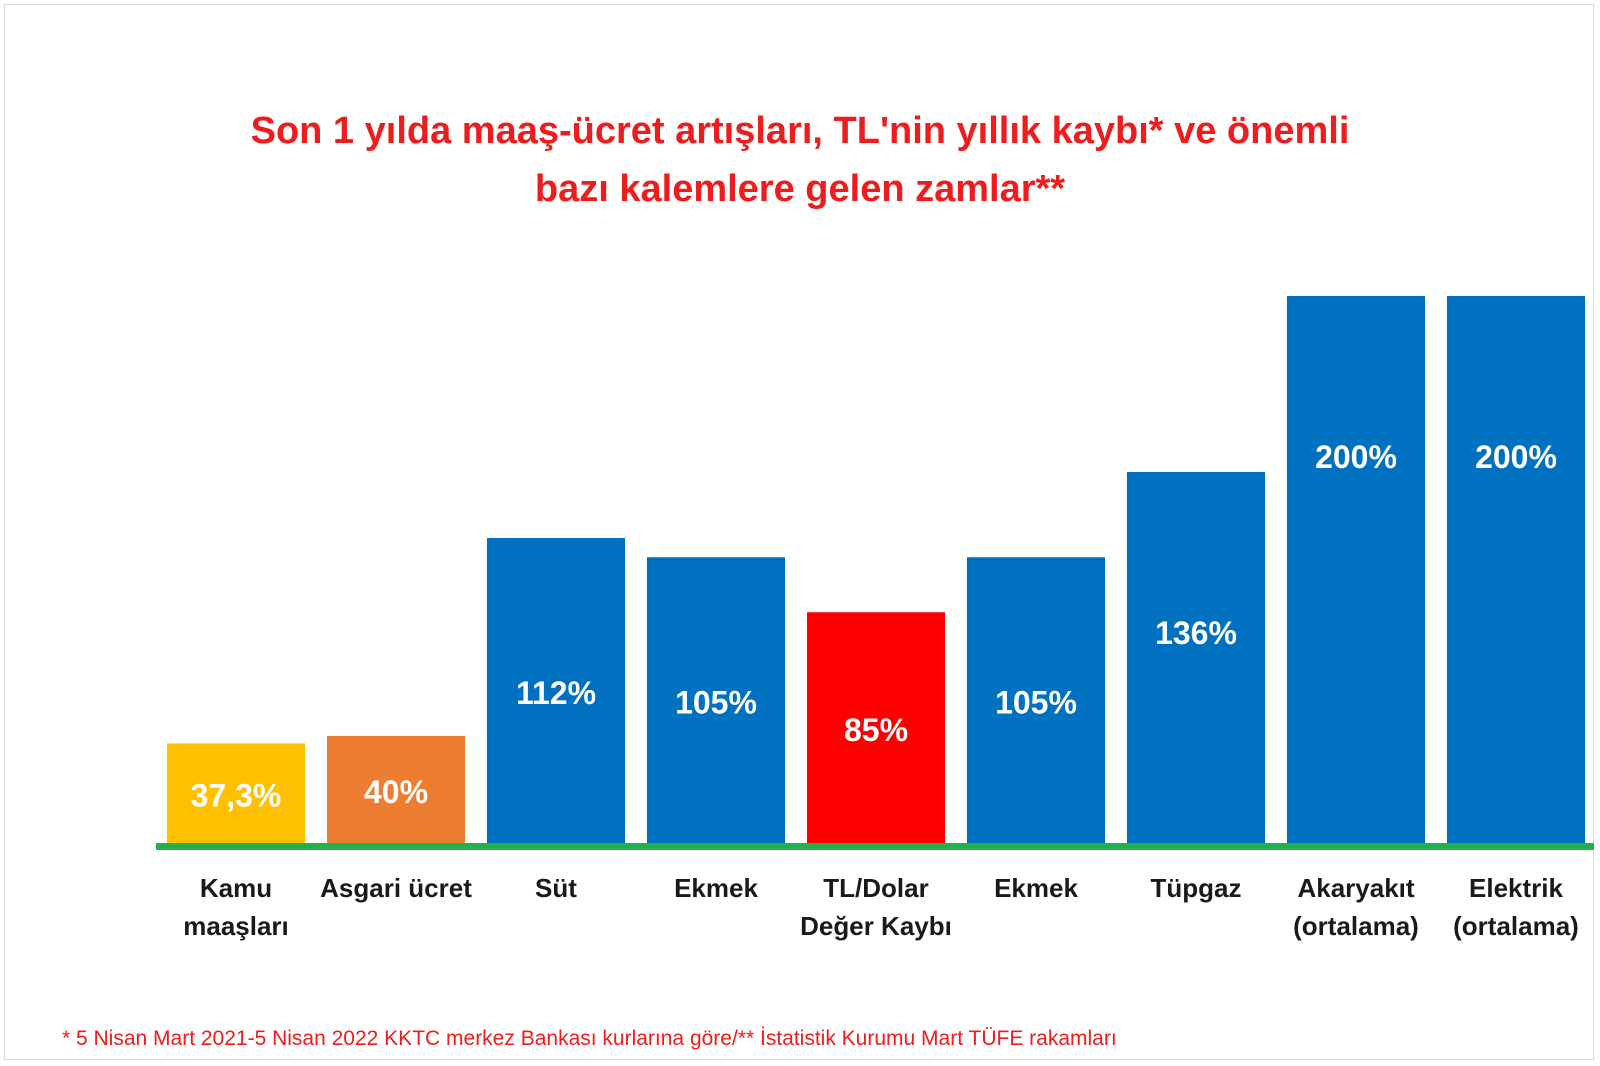 This screenshot has width=1600, height=1066. Describe the element at coordinates (1355, 888) in the screenshot. I see `category-label-8-line-1: Akaryakıt` at that location.